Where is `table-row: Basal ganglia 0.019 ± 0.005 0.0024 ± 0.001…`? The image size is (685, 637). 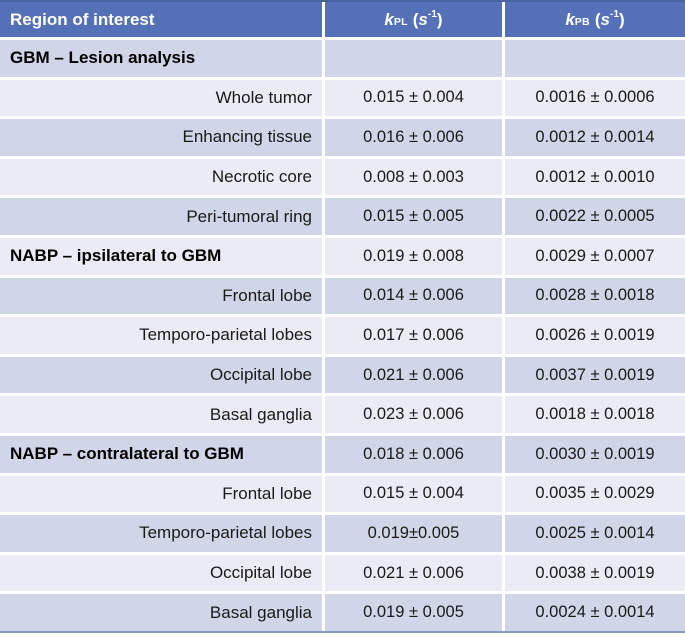
table-row: Basal ganglia 0.019 ± 0.005 0.0024 ± 0.001… is located at coordinates (342, 611).